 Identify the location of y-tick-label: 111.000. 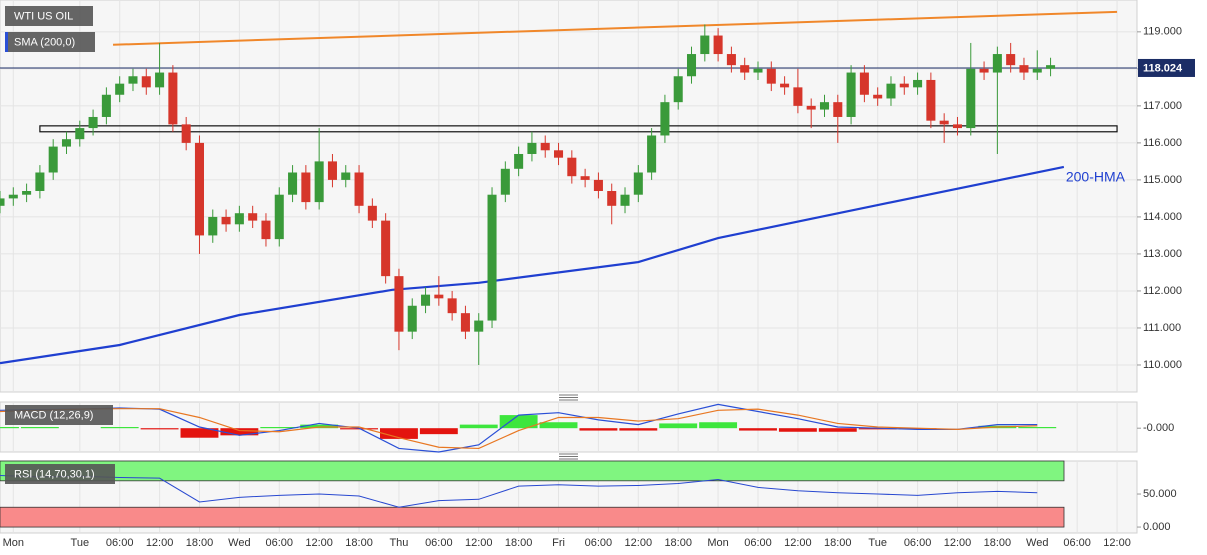
(1162, 328).